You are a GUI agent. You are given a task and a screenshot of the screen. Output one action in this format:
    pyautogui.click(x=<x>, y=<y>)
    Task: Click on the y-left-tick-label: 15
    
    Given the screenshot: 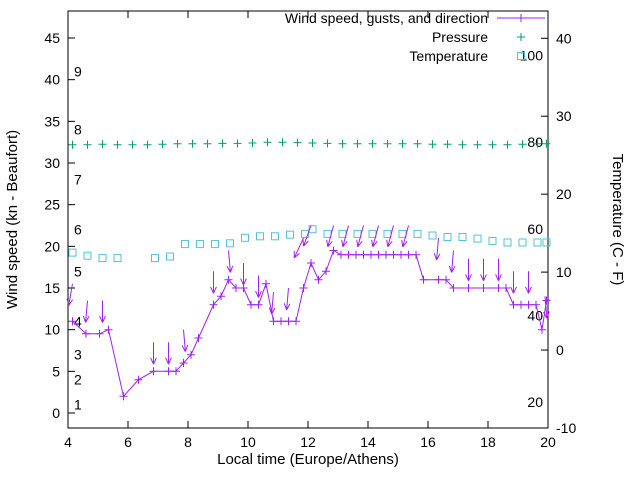 What is the action you would take?
    pyautogui.click(x=52, y=288)
    